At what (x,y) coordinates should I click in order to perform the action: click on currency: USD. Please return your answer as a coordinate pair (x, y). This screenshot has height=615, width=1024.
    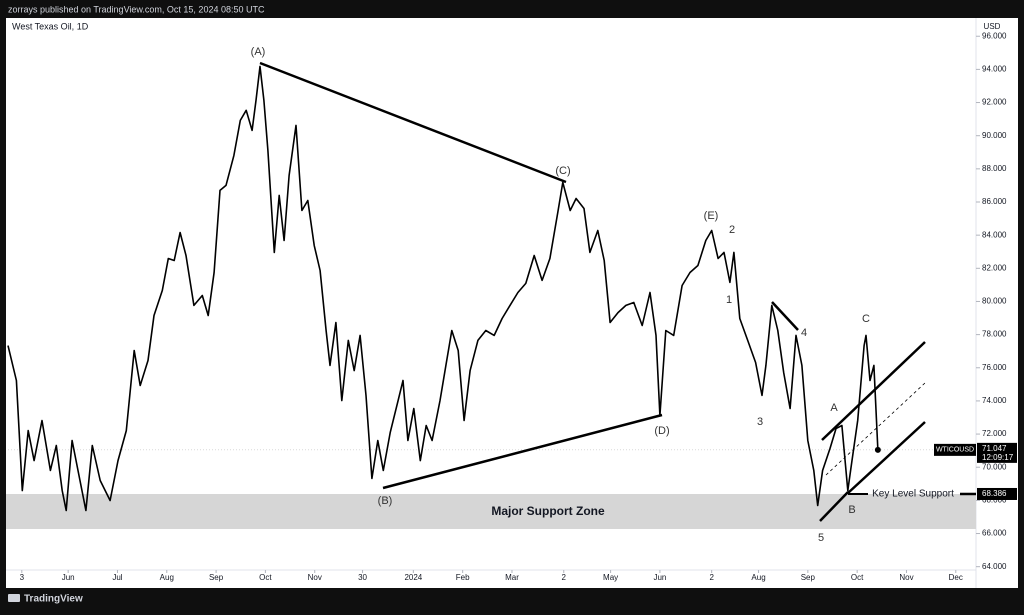
    Looking at the image, I should click on (992, 26).